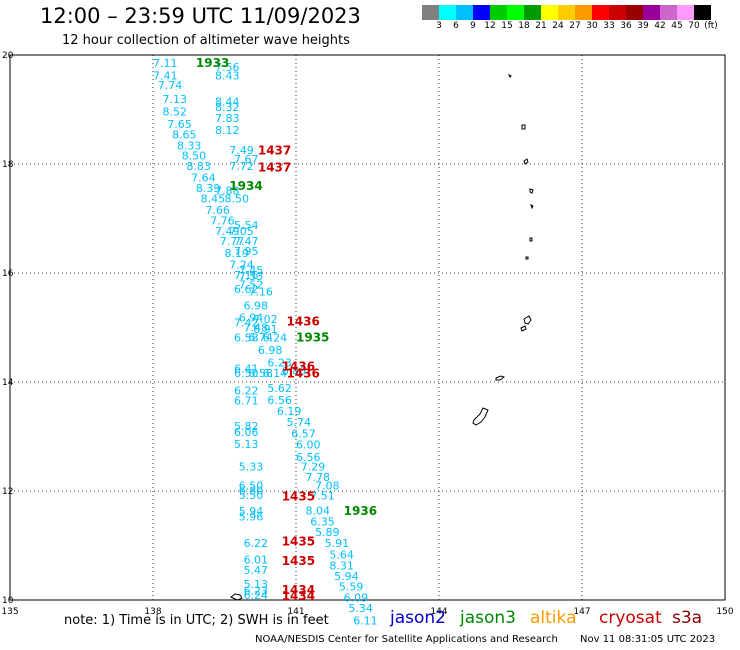 Image resolution: width=740 pixels, height=650 pixels. I want to click on page-title: 12:00 – 23:59 UTC 11/09/2023, so click(200, 16).